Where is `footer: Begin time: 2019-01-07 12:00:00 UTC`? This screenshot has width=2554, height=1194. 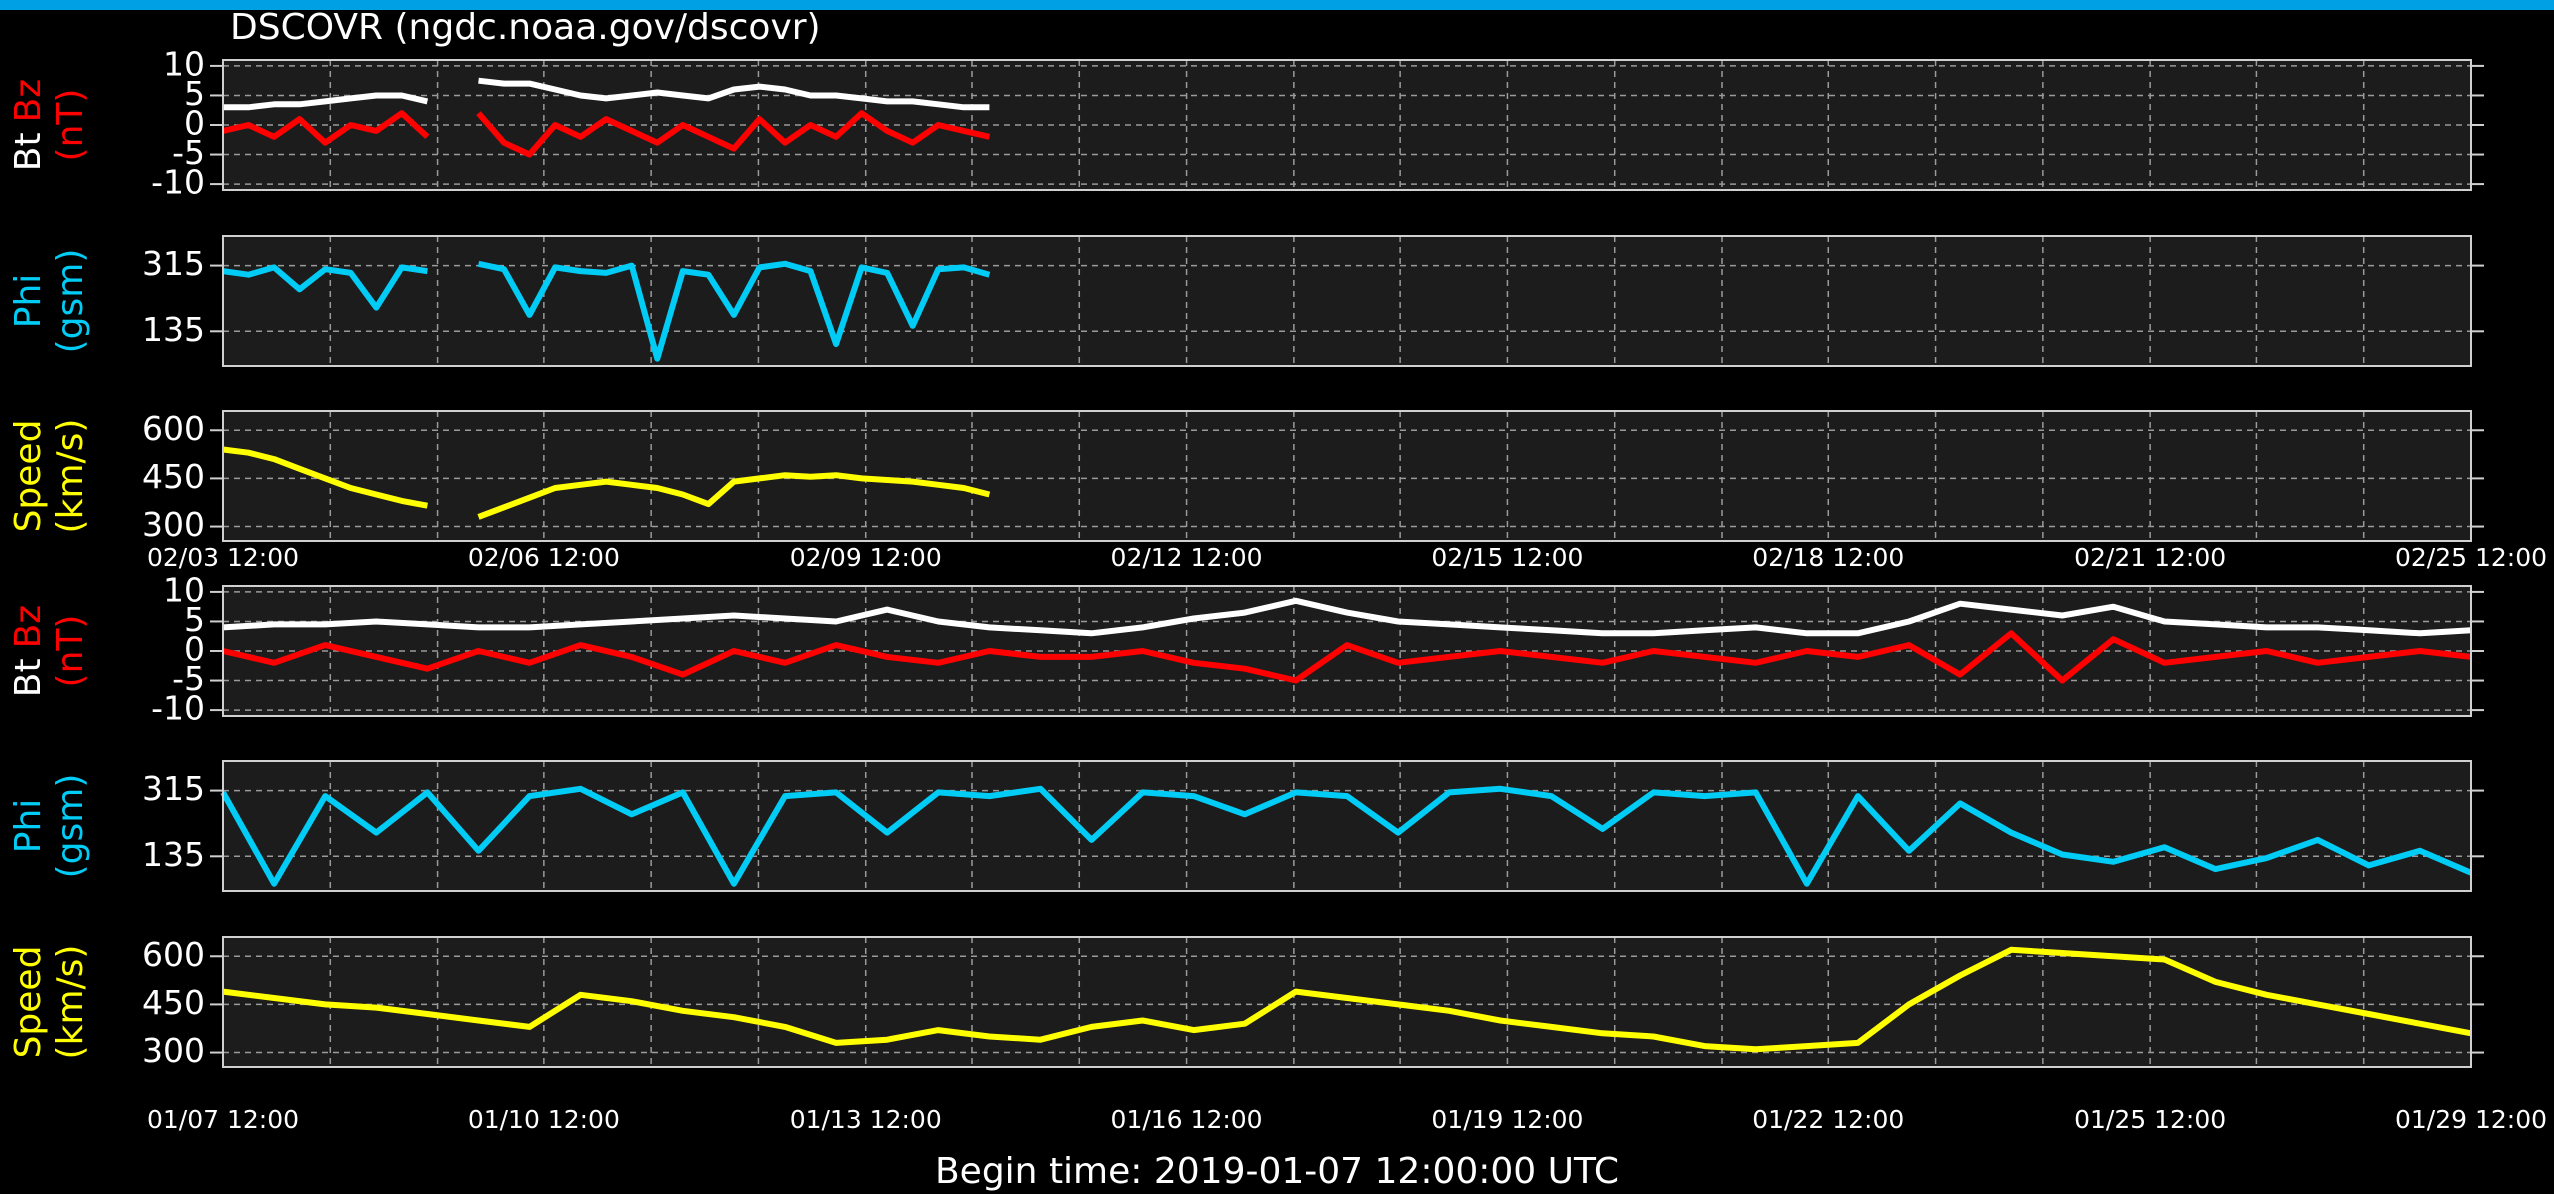 footer: Begin time: 2019-01-07 12:00:00 UTC is located at coordinates (1277, 1171).